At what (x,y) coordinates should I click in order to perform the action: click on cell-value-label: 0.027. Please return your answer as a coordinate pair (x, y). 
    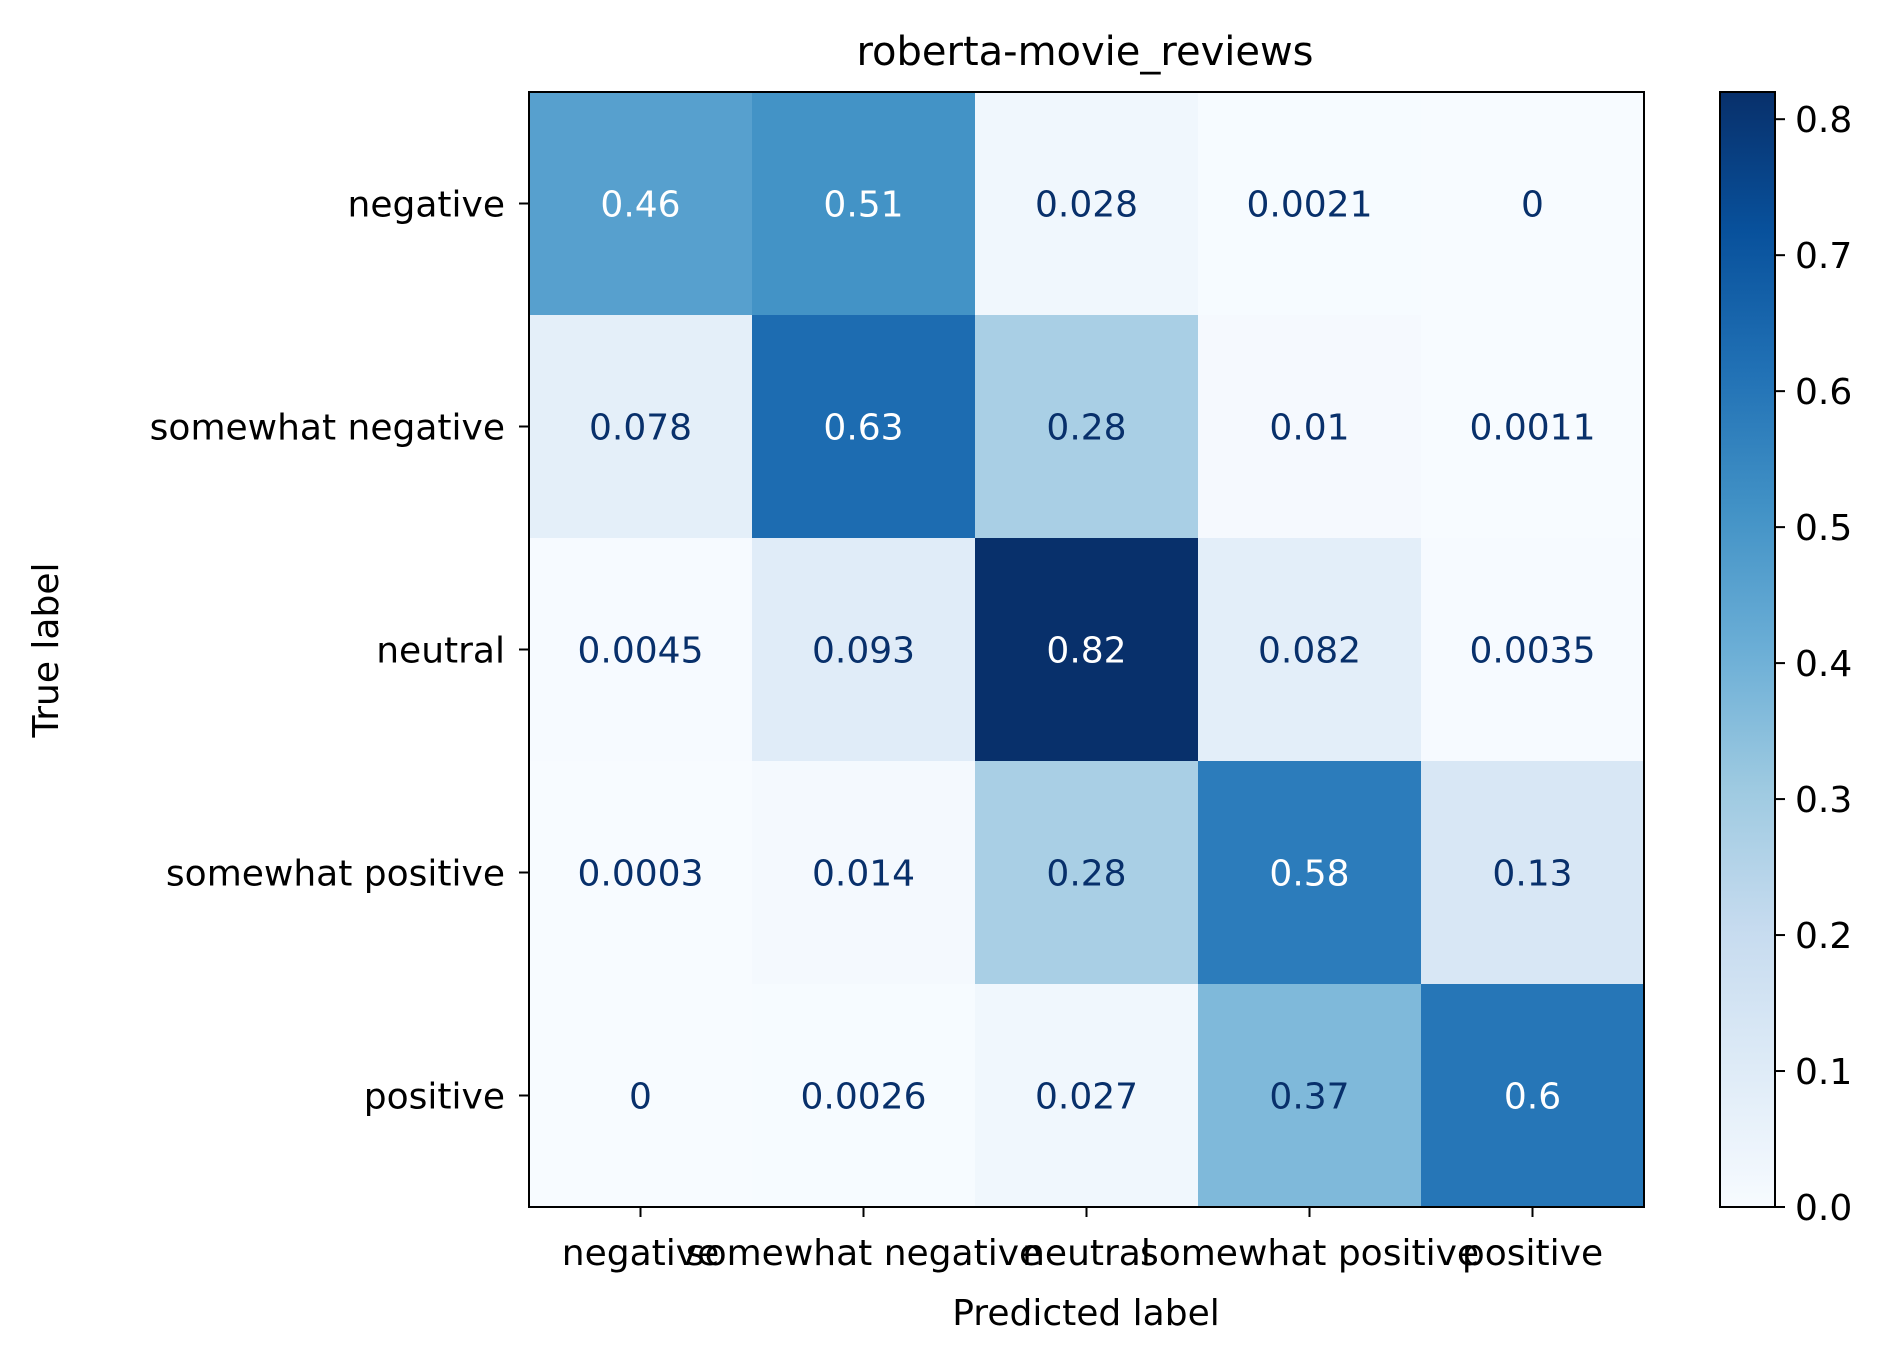
    Looking at the image, I should click on (1086, 1097).